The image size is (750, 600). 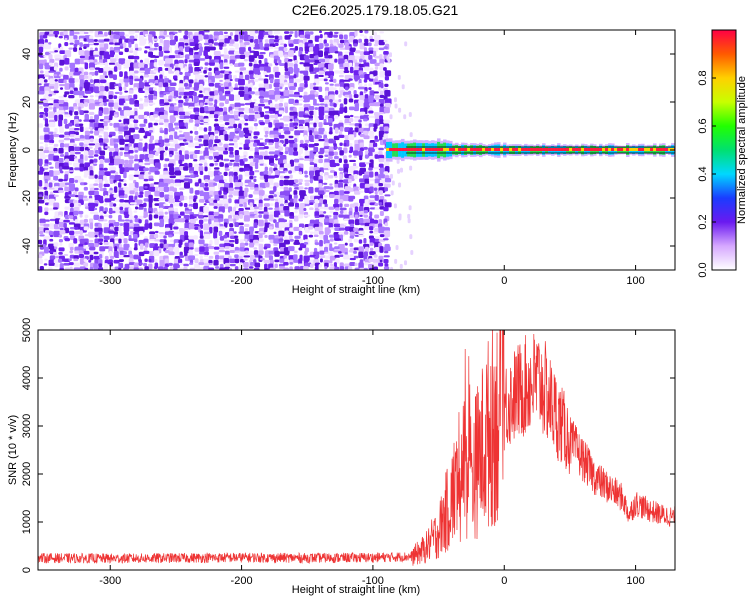 I want to click on colorbar-tick-label: 0.2, so click(x=703, y=221).